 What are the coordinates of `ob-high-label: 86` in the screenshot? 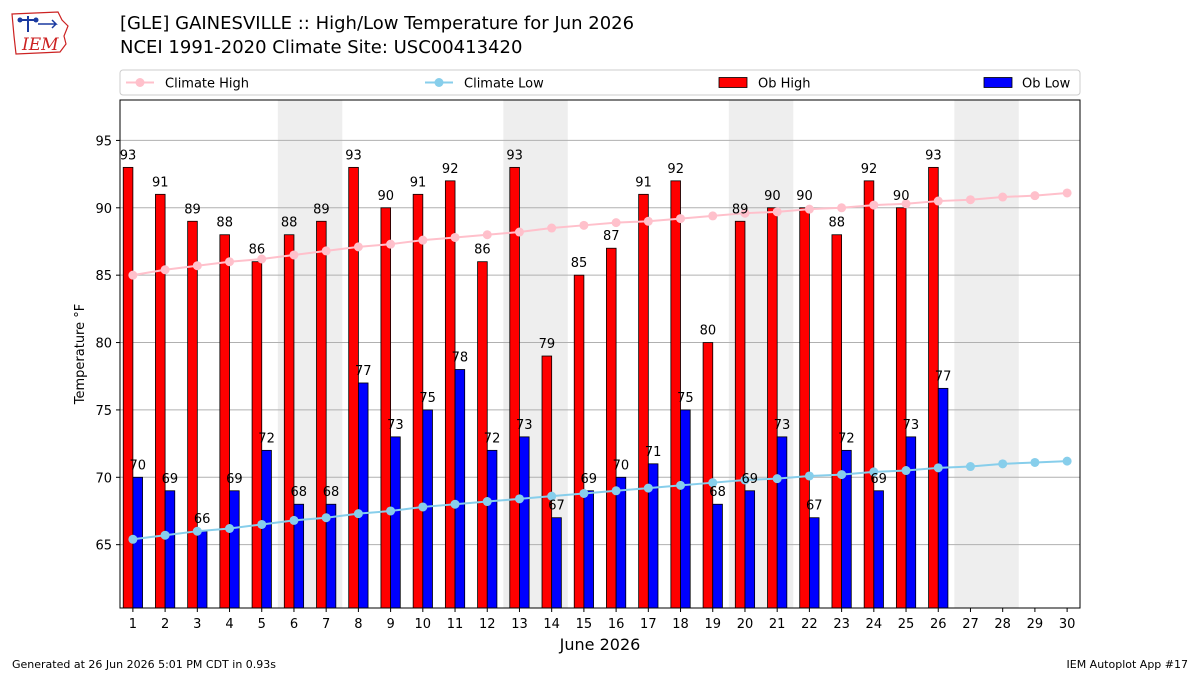 It's located at (482, 250).